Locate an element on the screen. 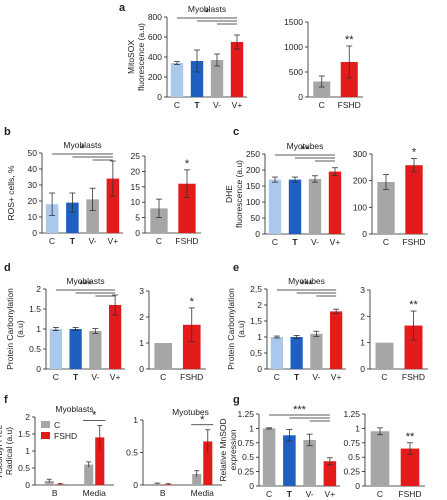 Image resolution: width=447 pixels, height=500 pixels. panel-letter-b: b is located at coordinates (7, 132).